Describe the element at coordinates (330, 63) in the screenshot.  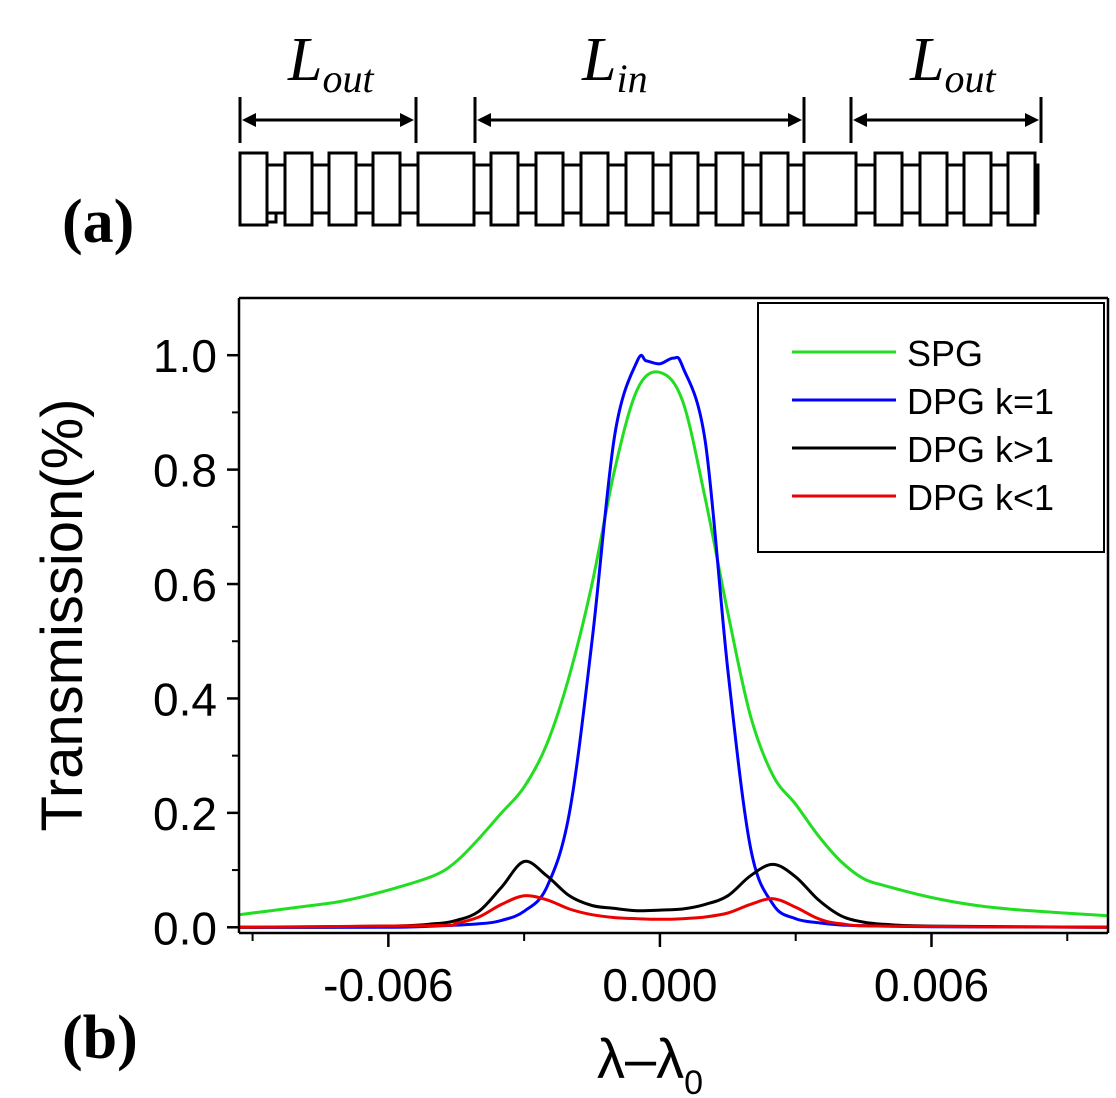
I see `segment-label-left: Lout` at that location.